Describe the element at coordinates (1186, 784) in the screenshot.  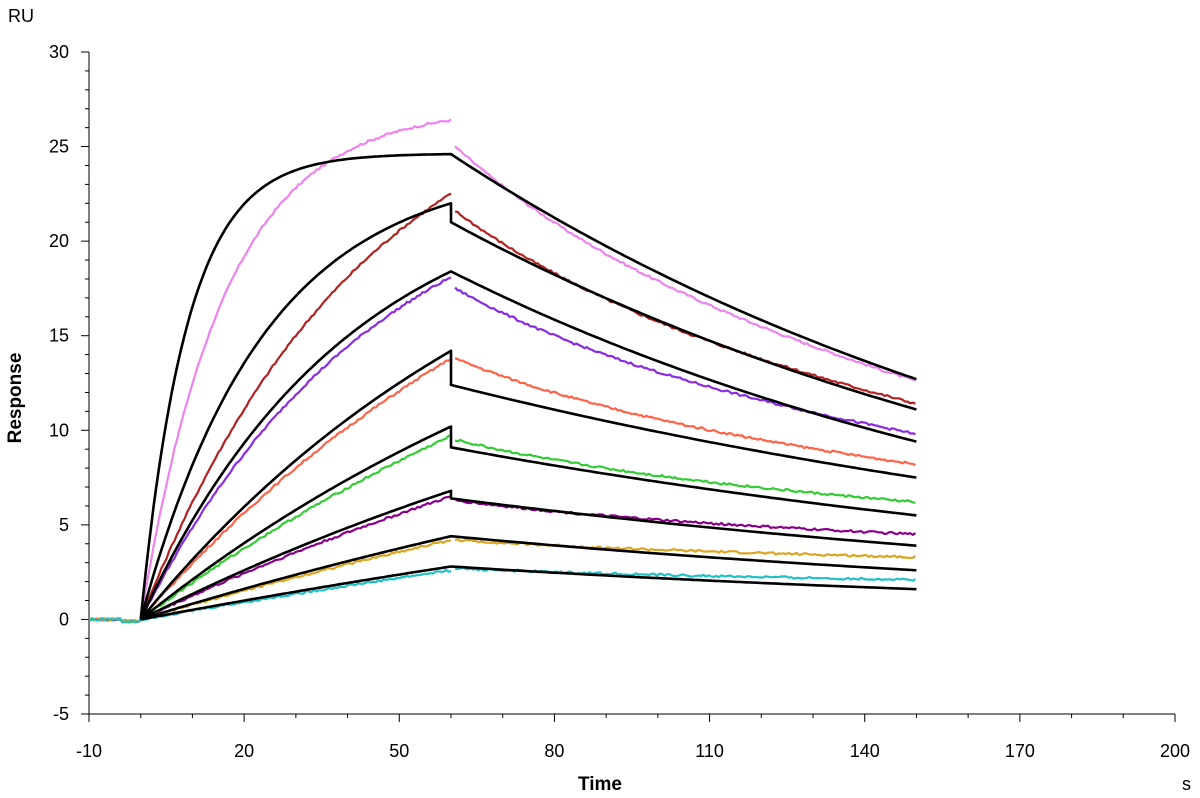
I see `x-unit-label: s` at that location.